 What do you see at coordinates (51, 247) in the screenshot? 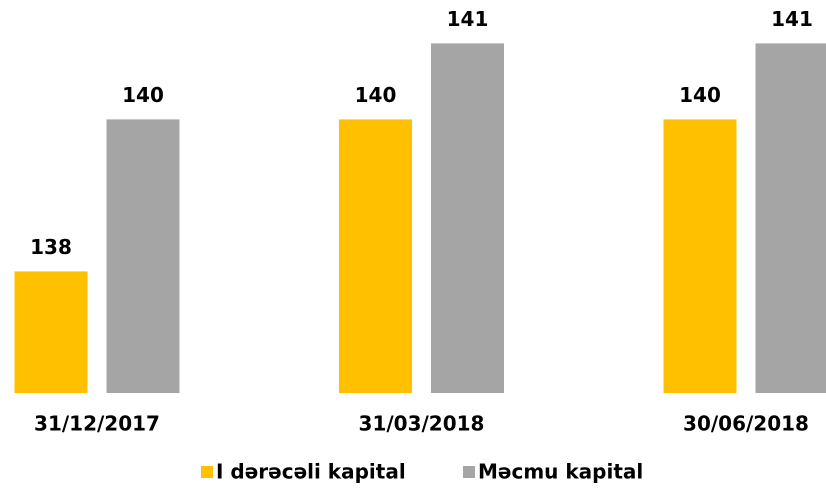
I see `data-label: 138` at bounding box center [51, 247].